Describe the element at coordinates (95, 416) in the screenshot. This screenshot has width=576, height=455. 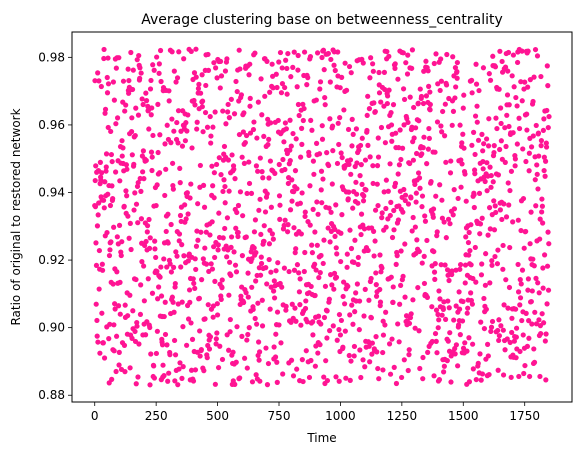
I see `x-tick-label: 0` at that location.